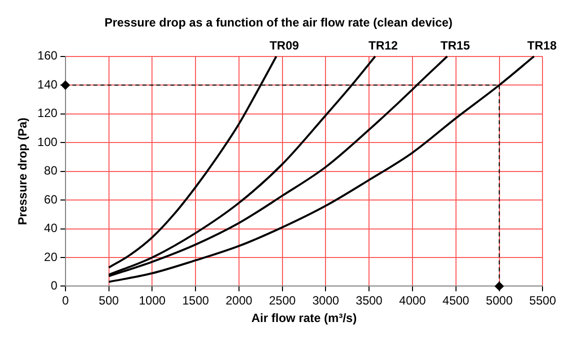  I want to click on y-tick-label: 120, so click(47, 113).